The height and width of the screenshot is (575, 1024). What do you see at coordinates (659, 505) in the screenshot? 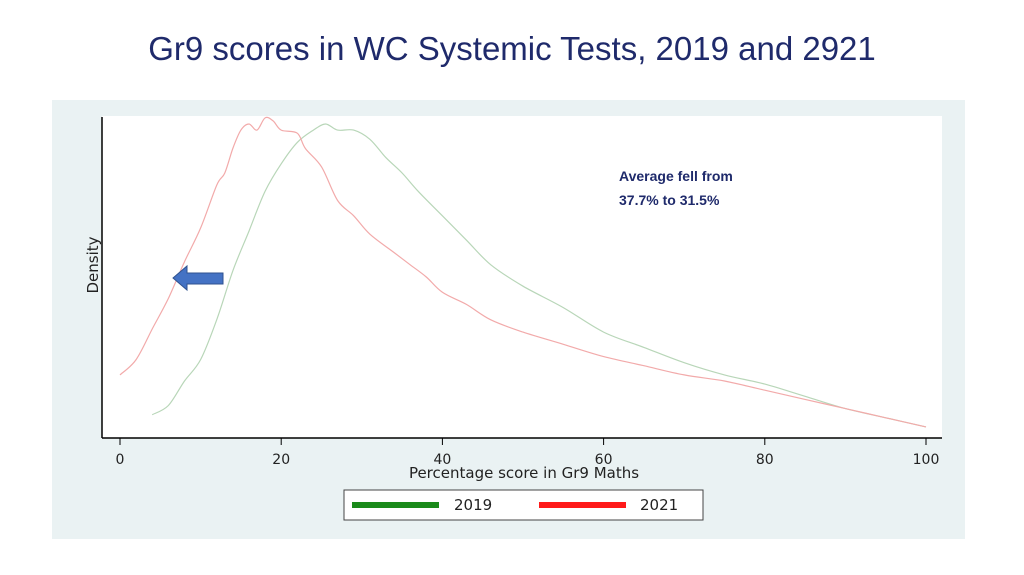
I see `legend-label-2021: 2021` at bounding box center [659, 505].